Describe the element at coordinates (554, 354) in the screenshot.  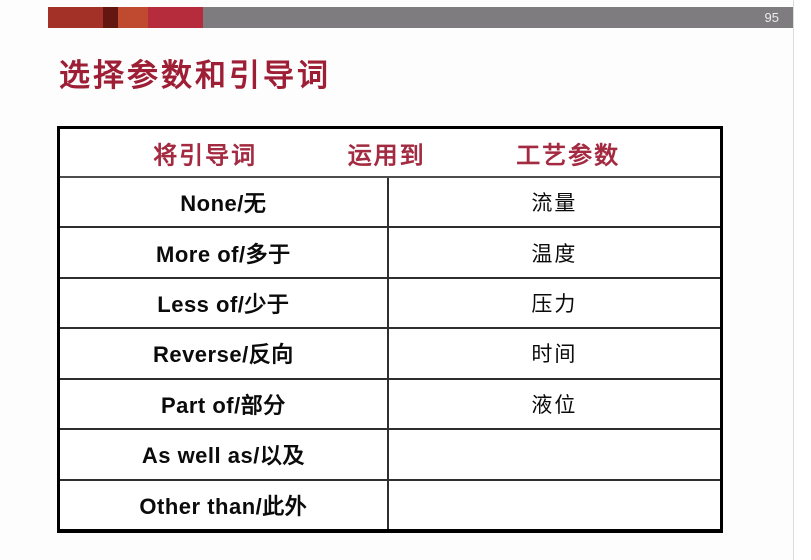
I see `parameter-cell: 时间` at that location.